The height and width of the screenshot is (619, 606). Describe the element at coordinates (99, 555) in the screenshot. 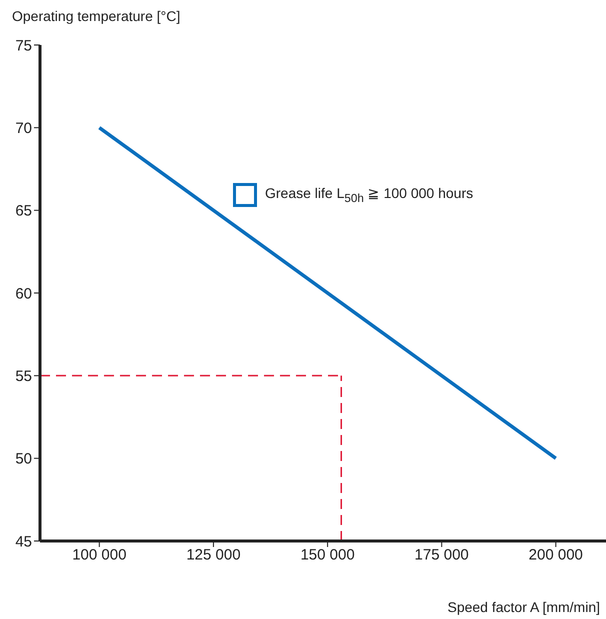

I see `x-tick-label: 100 000` at that location.